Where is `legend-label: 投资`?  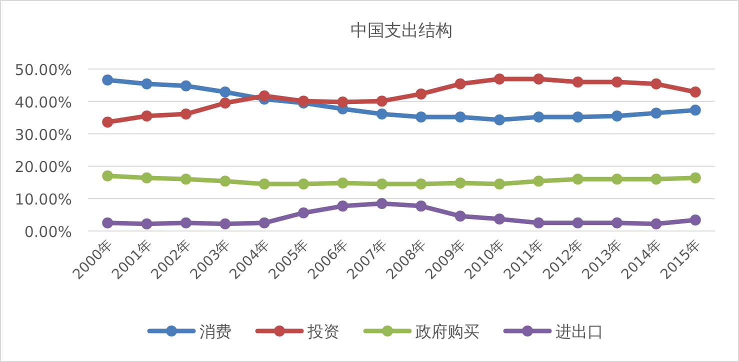
legend-label: 投资 is located at coordinates (323, 331).